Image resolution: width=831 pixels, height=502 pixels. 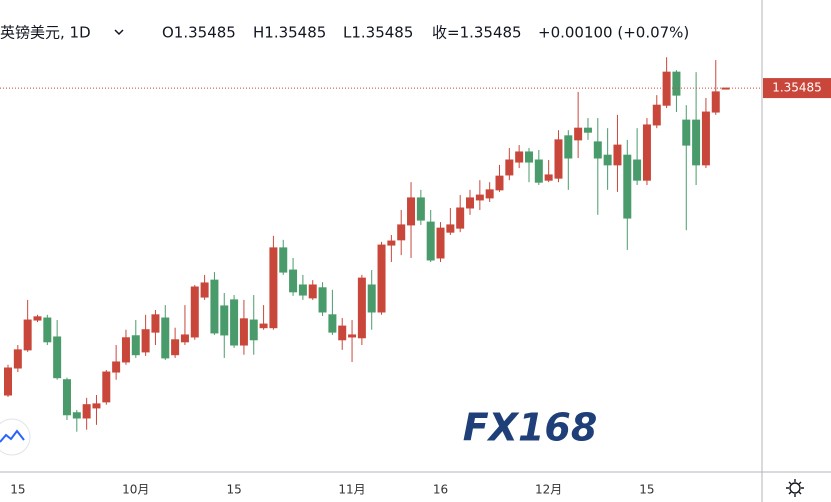 I want to click on price-label-box, so click(x=797, y=88).